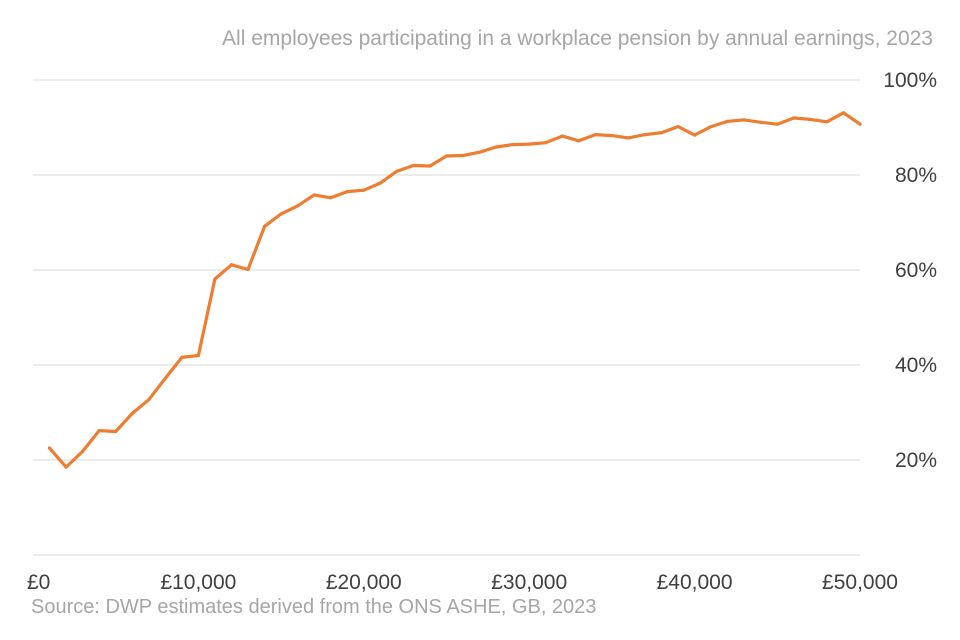 The height and width of the screenshot is (640, 960). Describe the element at coordinates (364, 582) in the screenshot. I see `x-tick-label: £20,000` at that location.